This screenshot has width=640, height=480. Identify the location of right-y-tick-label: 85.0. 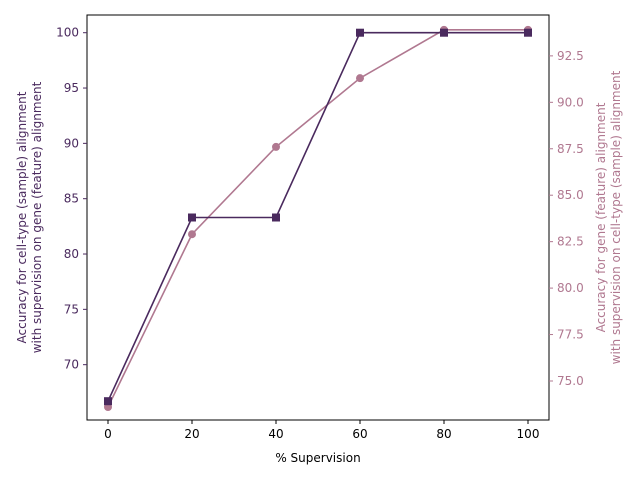
(570, 195).